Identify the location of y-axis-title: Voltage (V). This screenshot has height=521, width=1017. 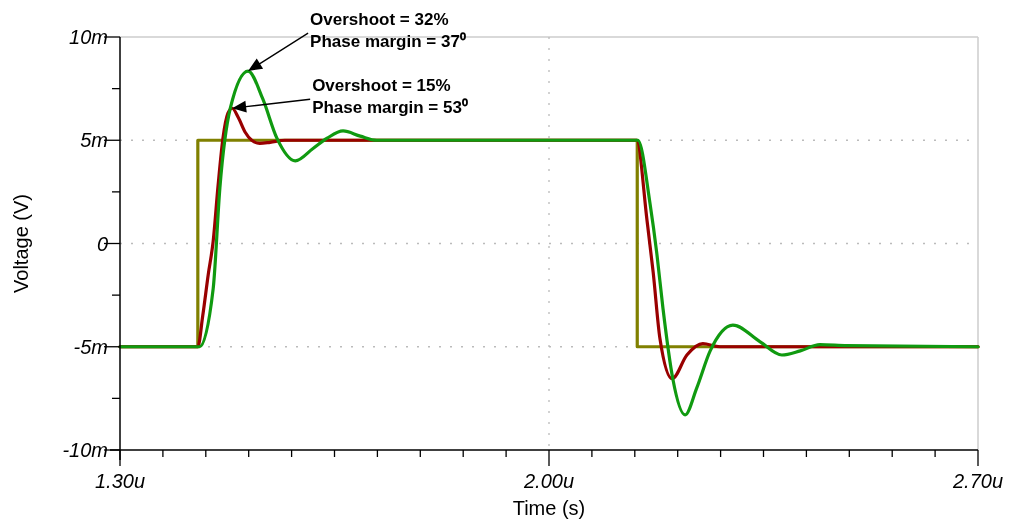
(21, 243).